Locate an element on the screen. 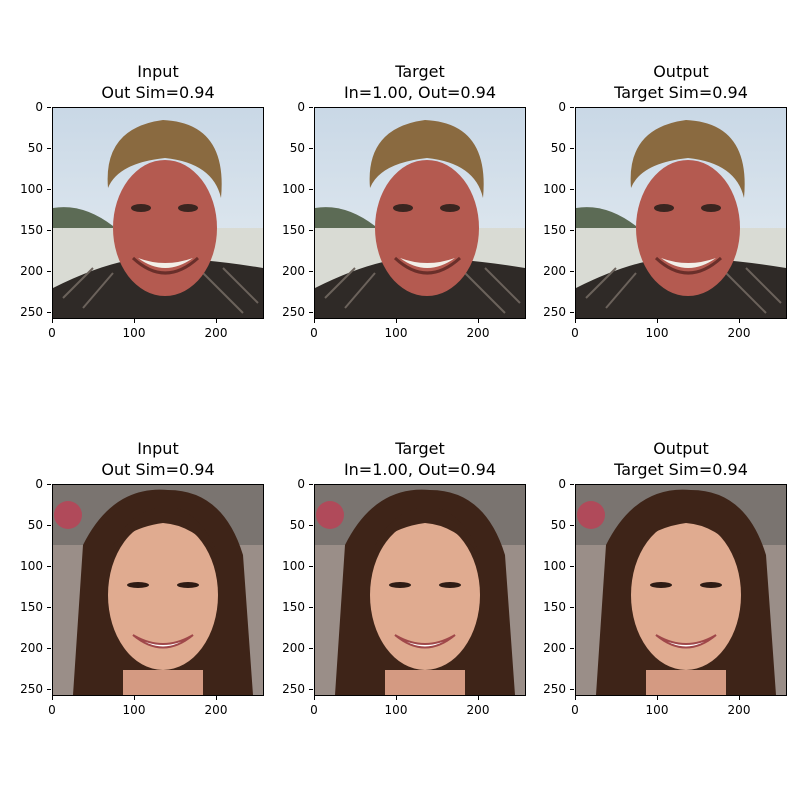 The width and height of the screenshot is (800, 800). panel-title-line1: Output is located at coordinates (681, 71).